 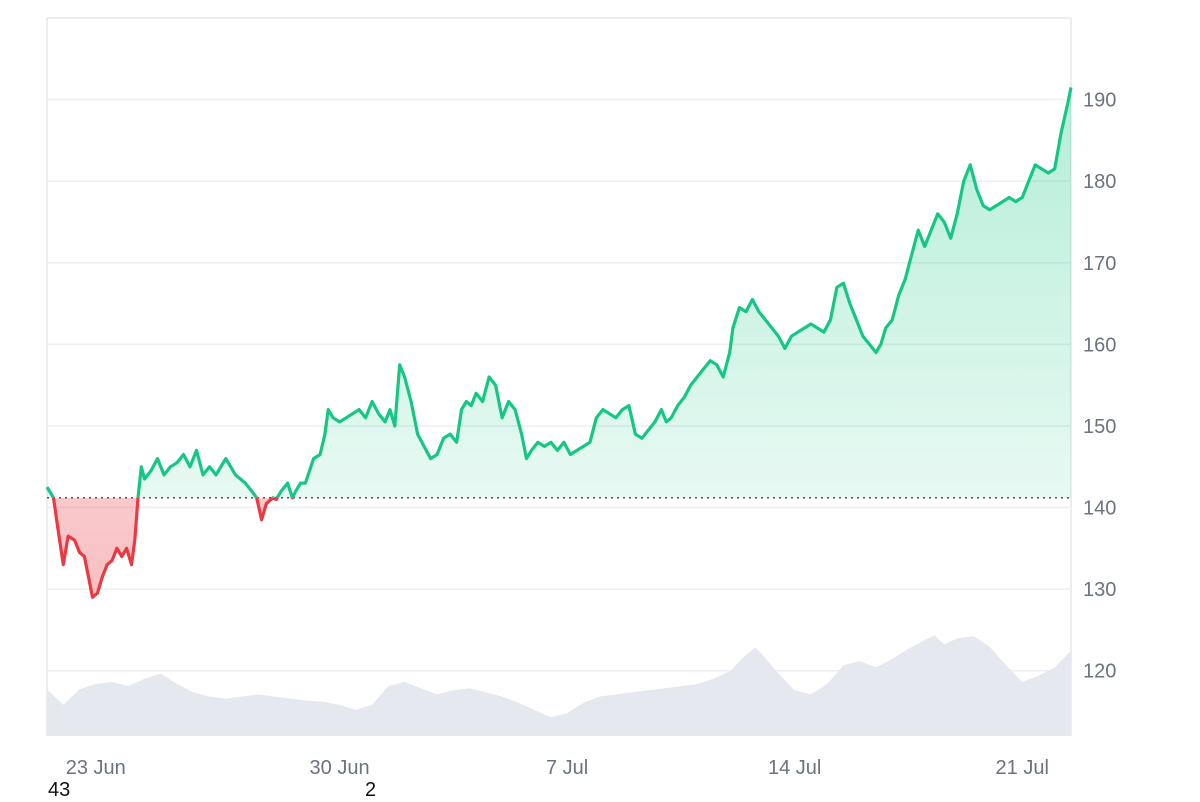 What do you see at coordinates (1022, 768) in the screenshot?
I see `x-tick-label: 21 Jul` at bounding box center [1022, 768].